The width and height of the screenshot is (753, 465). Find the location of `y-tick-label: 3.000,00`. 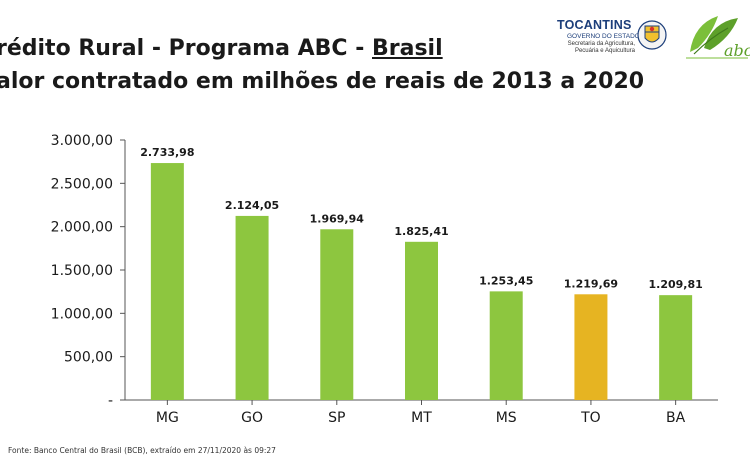

y-tick-label: 3.000,00 is located at coordinates (82, 141).